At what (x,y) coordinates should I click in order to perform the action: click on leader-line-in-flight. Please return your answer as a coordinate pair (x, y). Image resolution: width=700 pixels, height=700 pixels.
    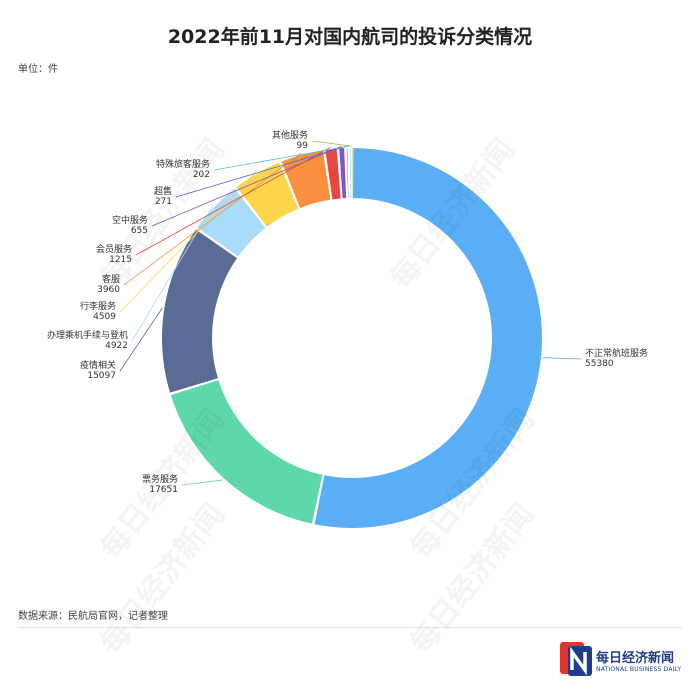
    Looking at the image, I should click on (246, 186).